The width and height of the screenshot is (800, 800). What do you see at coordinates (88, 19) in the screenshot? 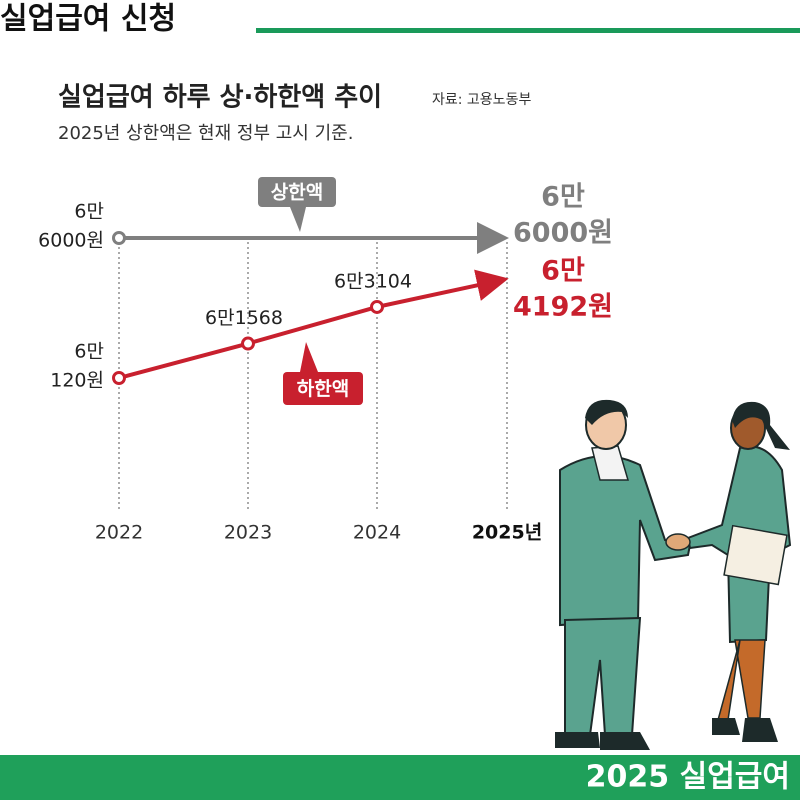
I see `header-title: 실업급여 신청` at bounding box center [88, 19].